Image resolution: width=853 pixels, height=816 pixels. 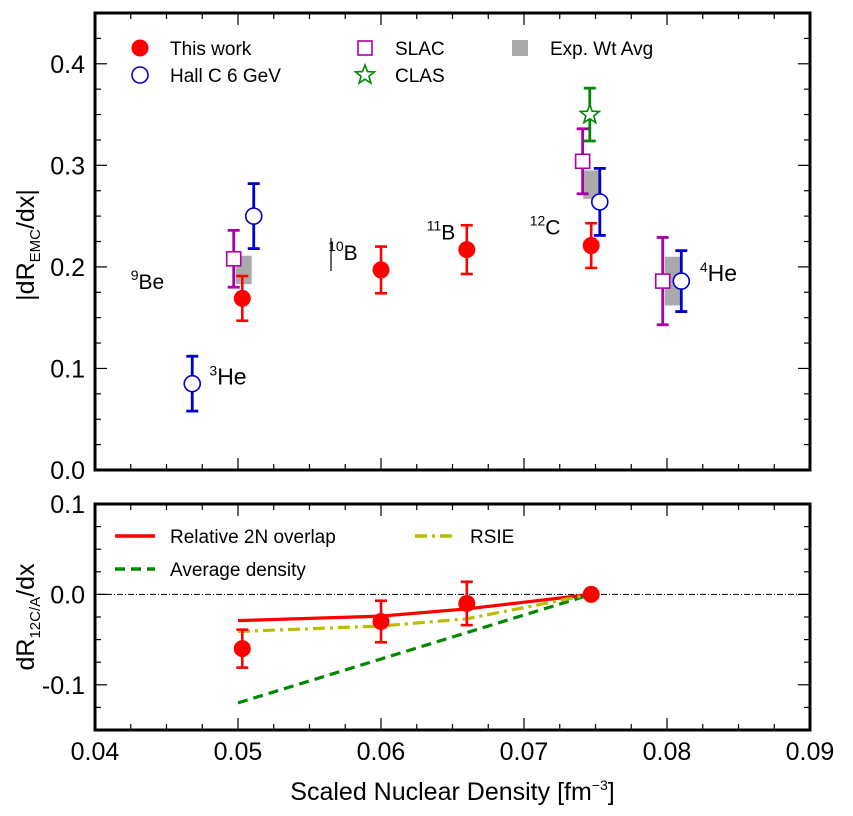 What do you see at coordinates (238, 570) in the screenshot?
I see `legend-label: Average density` at bounding box center [238, 570].